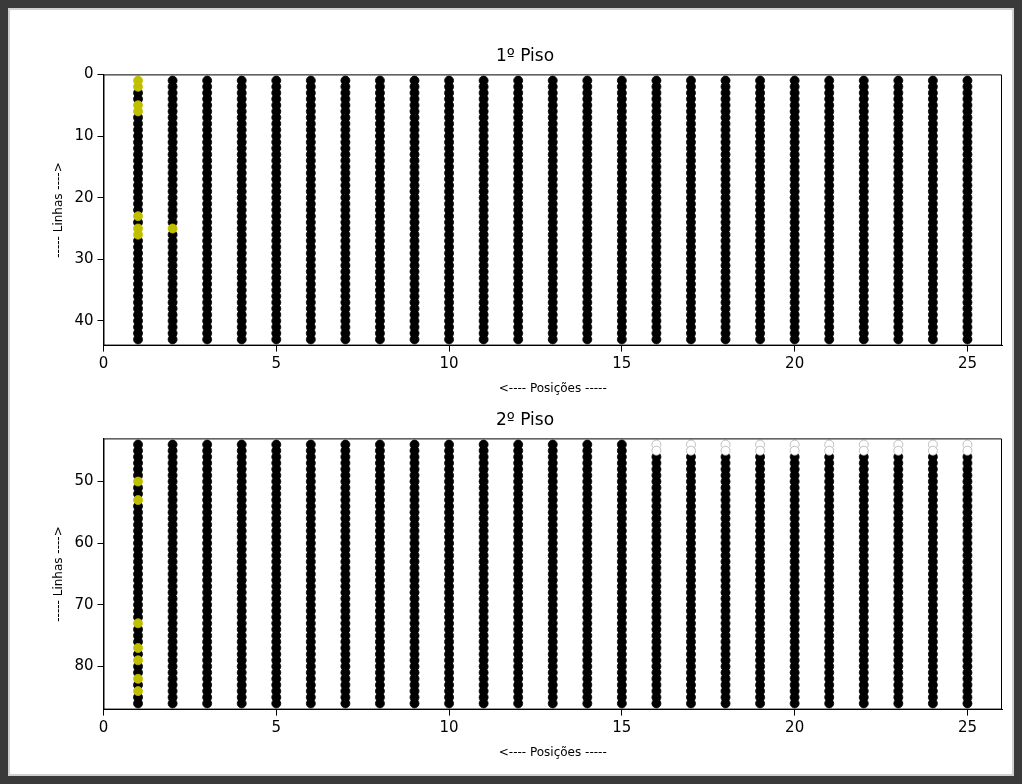 This screenshot has height=784, width=1022. Describe the element at coordinates (525, 418) in the screenshot. I see `chart-title: 2º Piso` at that location.